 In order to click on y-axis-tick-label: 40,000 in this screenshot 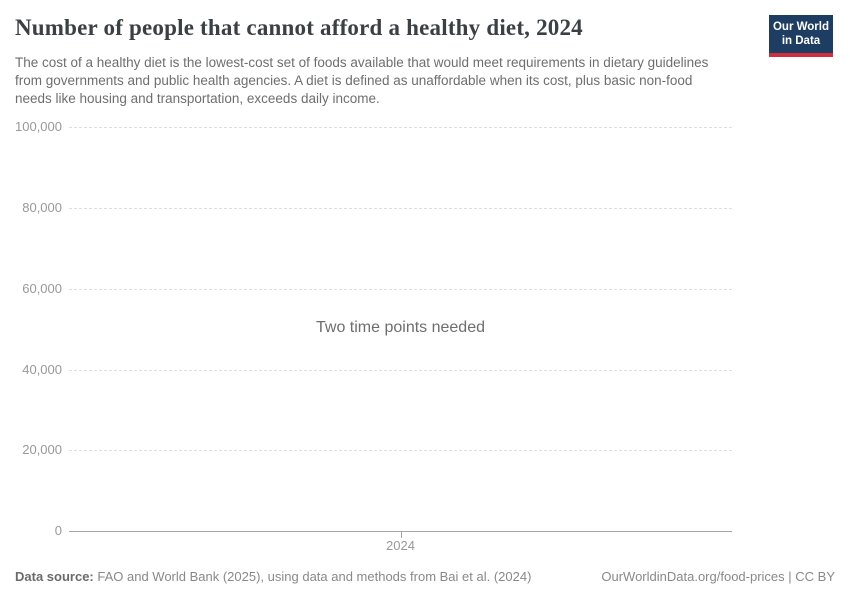, I will do `click(42, 369)`.